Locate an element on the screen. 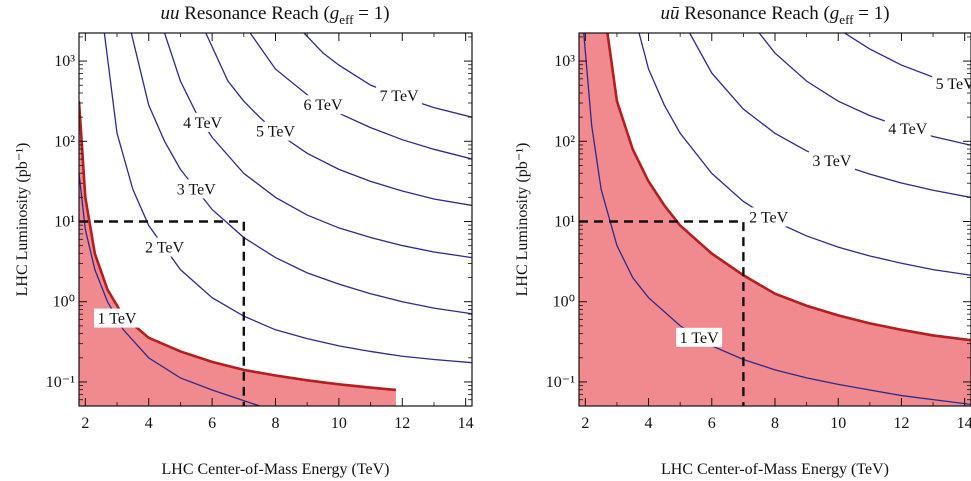 The height and width of the screenshot is (481, 971). chart-title-prefix: uū is located at coordinates (669, 13).